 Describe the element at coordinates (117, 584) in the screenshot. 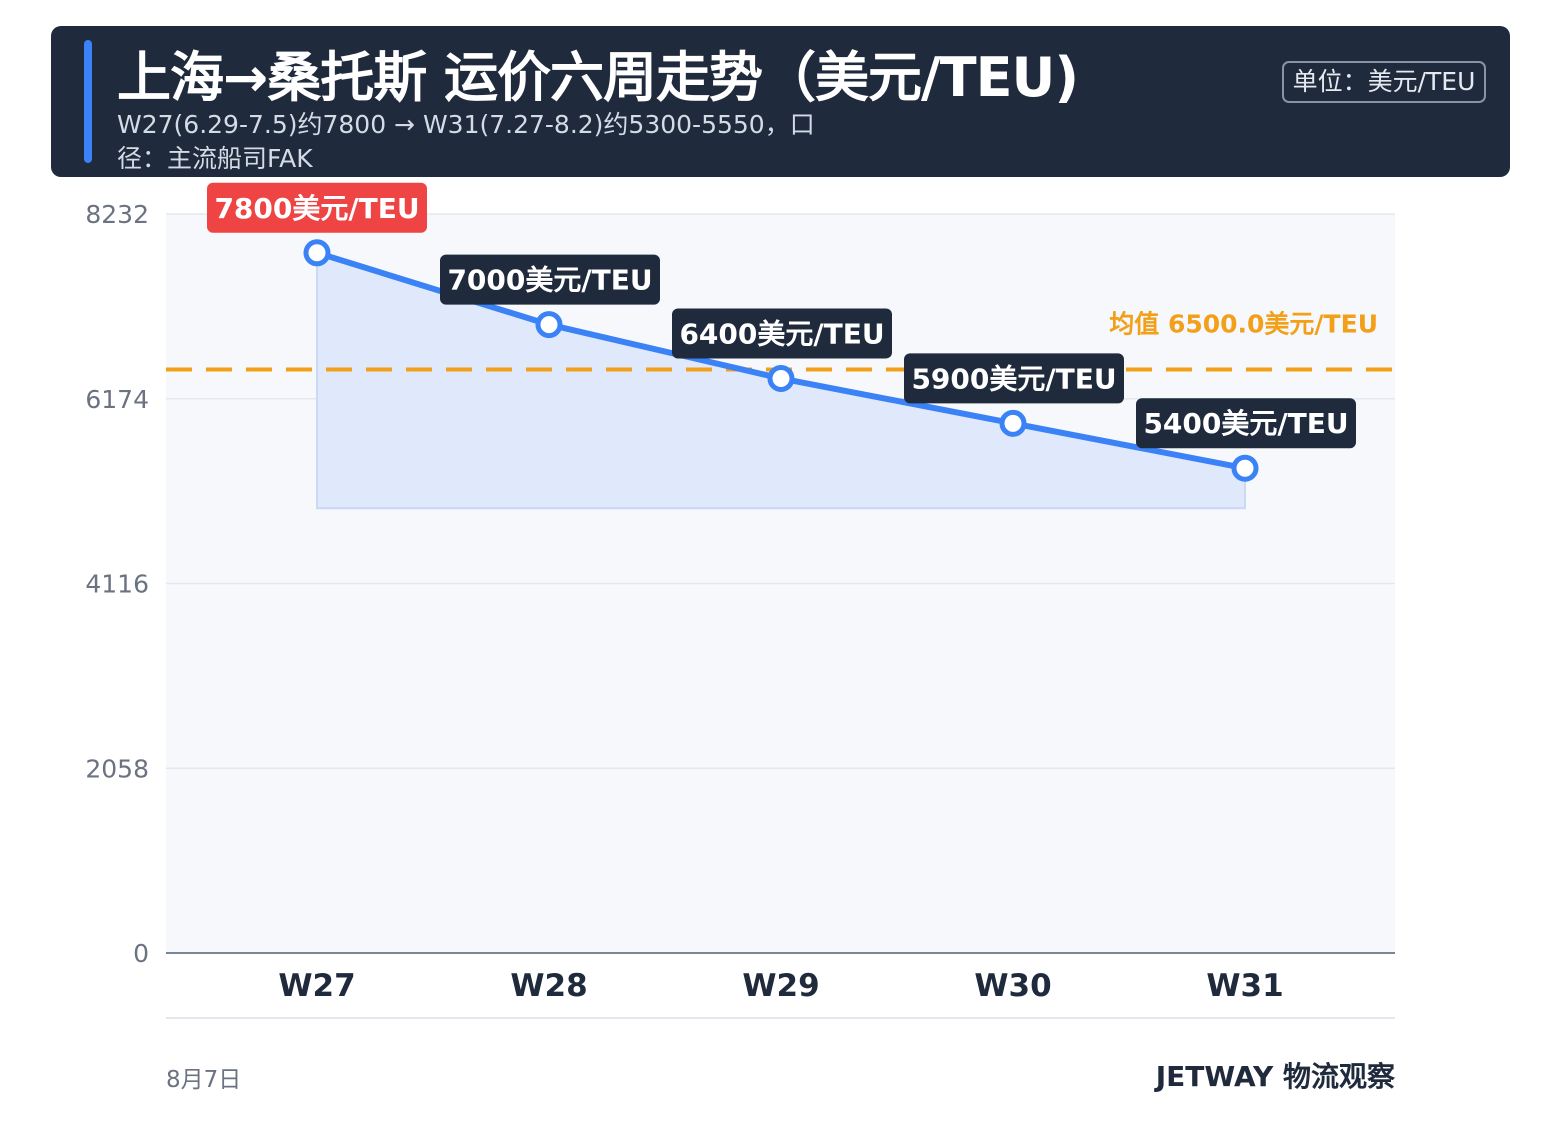

I see `y-tick-label-2: 4116` at that location.